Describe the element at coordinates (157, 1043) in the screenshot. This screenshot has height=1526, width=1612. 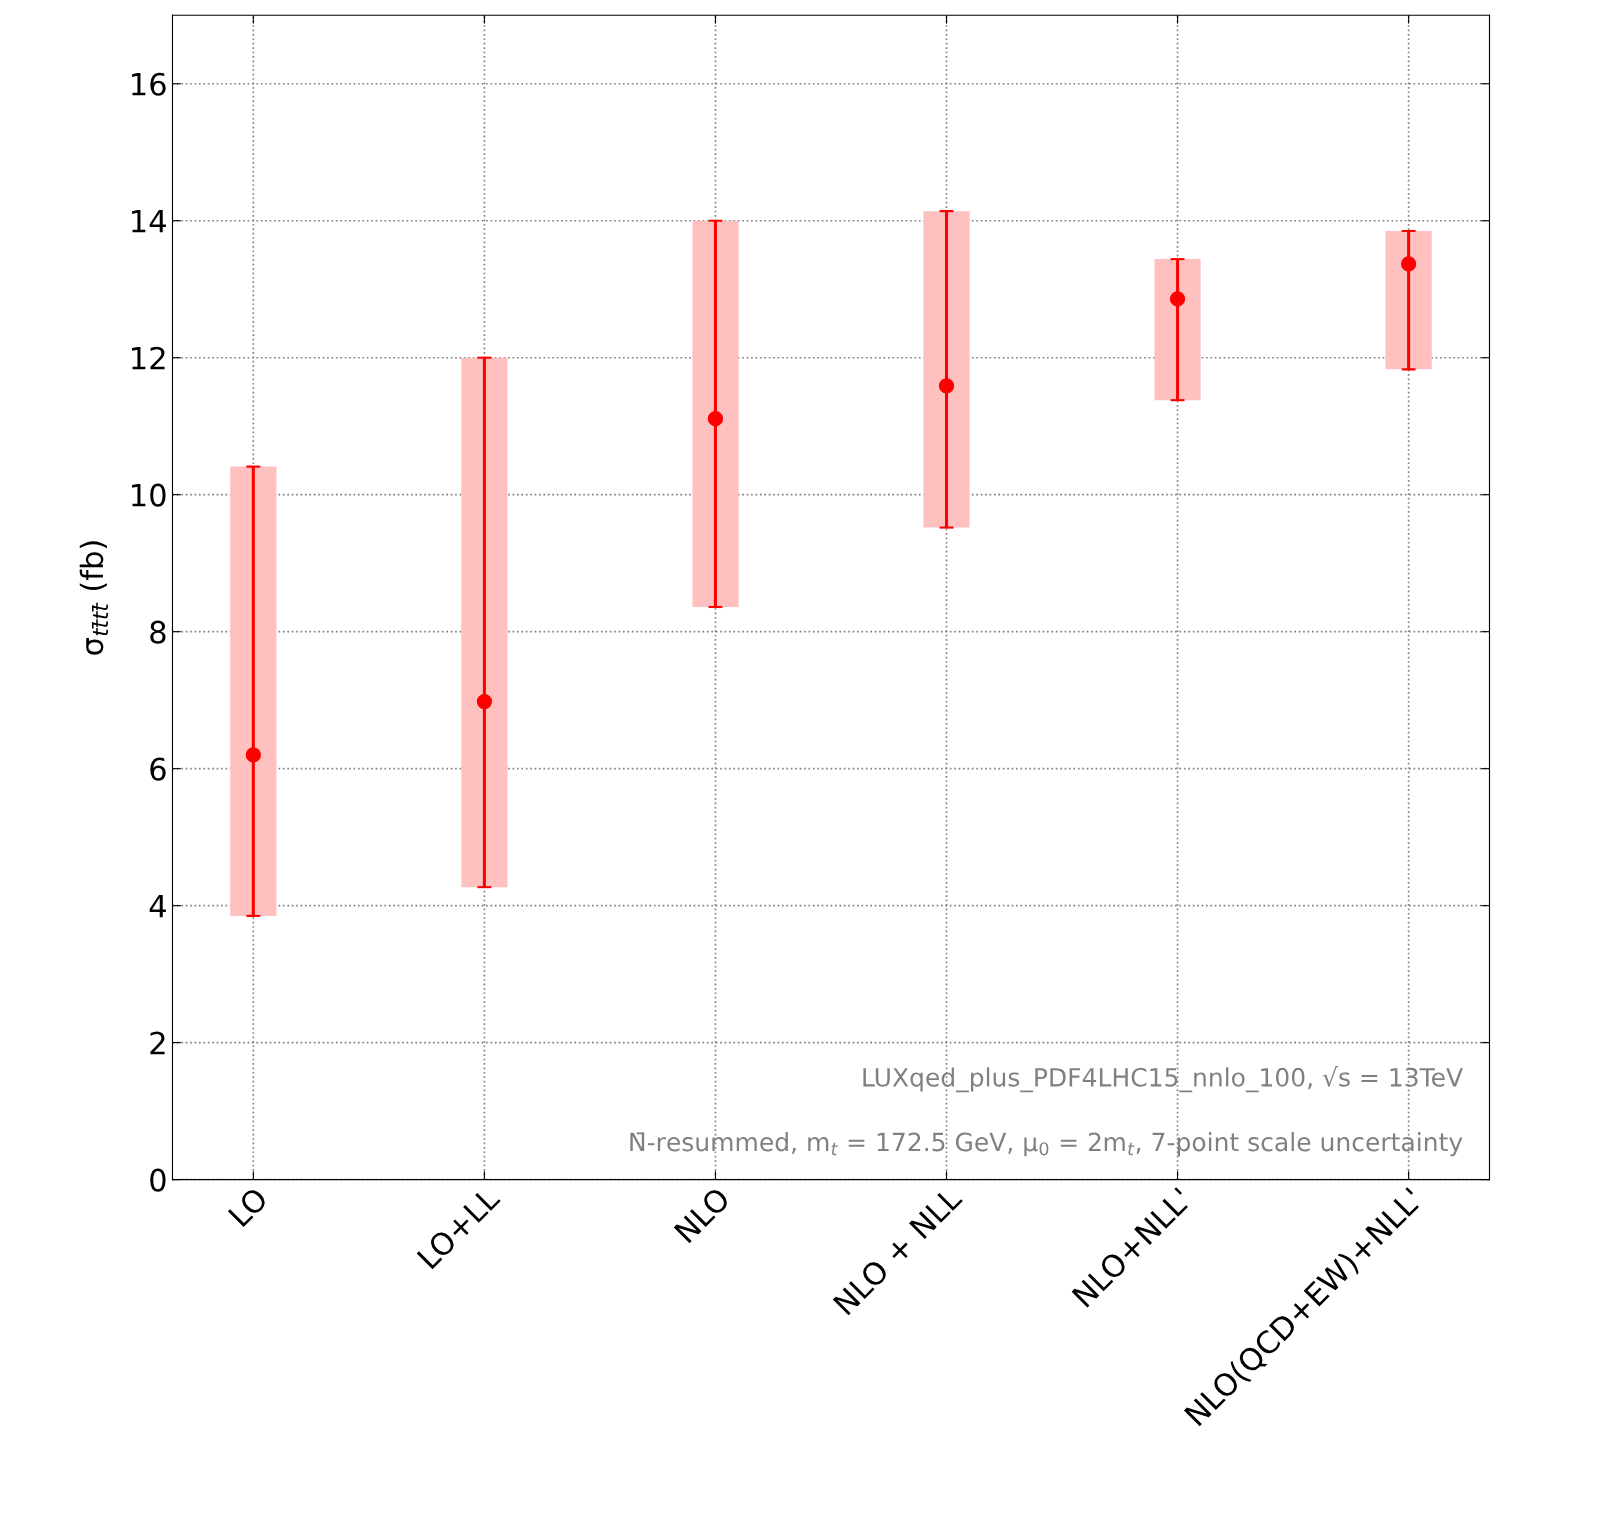
I see `y-tick-label: 2` at that location.